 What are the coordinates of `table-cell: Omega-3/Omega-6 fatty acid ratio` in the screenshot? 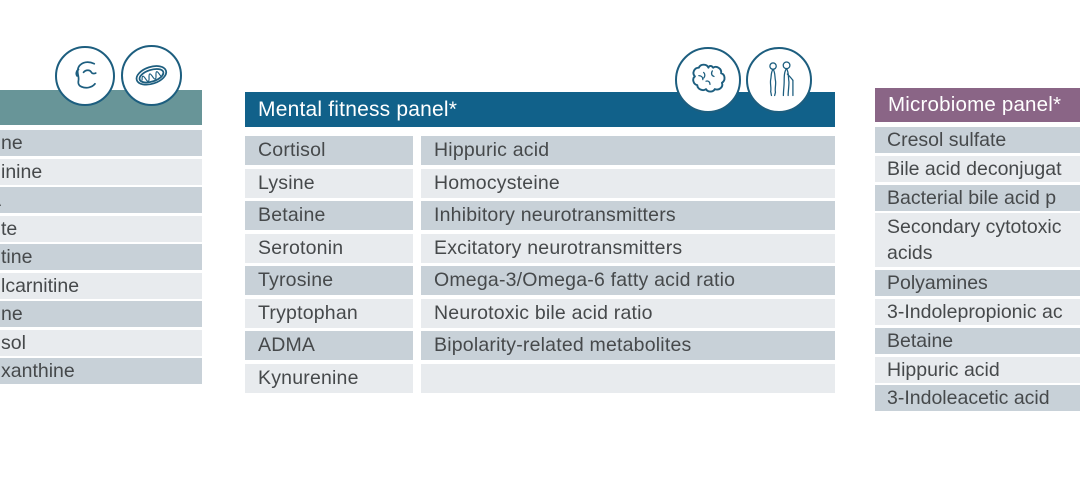 It's located at (628, 280).